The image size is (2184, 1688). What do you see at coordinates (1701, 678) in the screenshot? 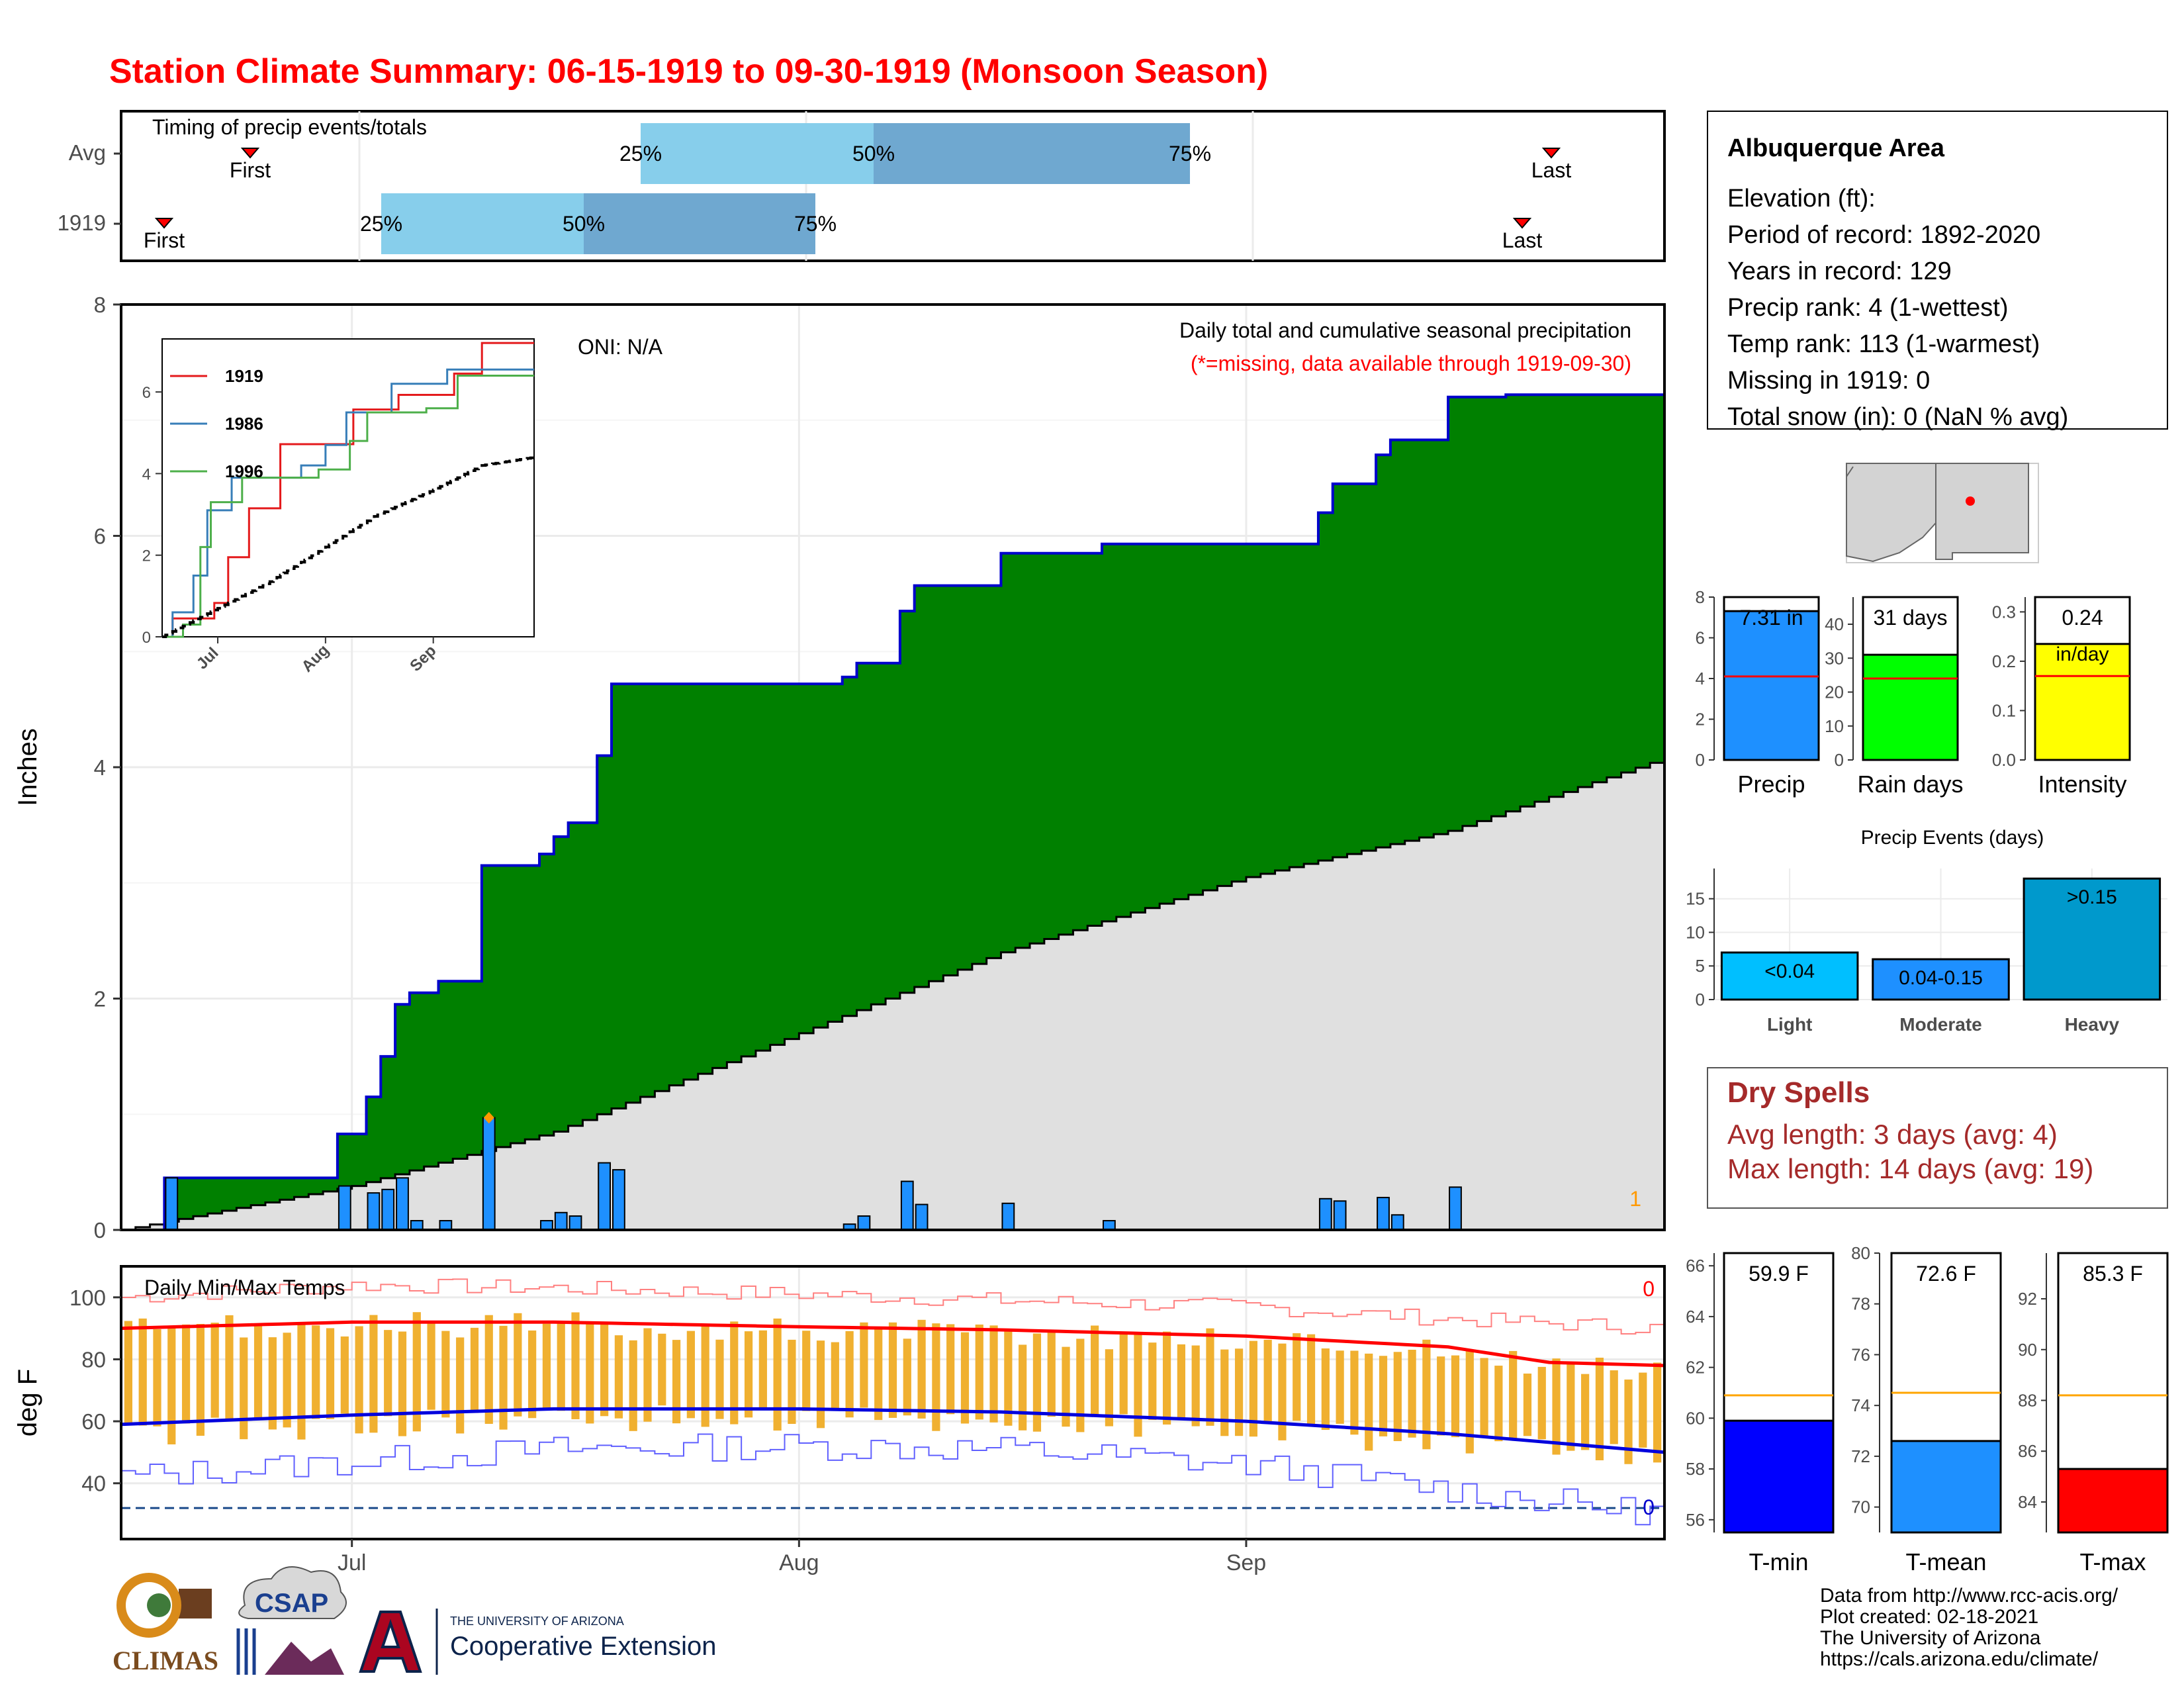
I see `mini-y-tick-label: 4` at bounding box center [1701, 678].